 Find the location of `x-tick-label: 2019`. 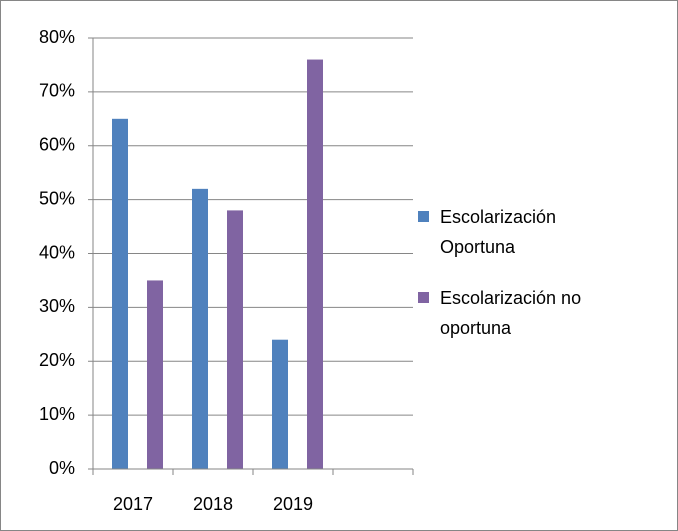

x-tick-label: 2019 is located at coordinates (293, 504).